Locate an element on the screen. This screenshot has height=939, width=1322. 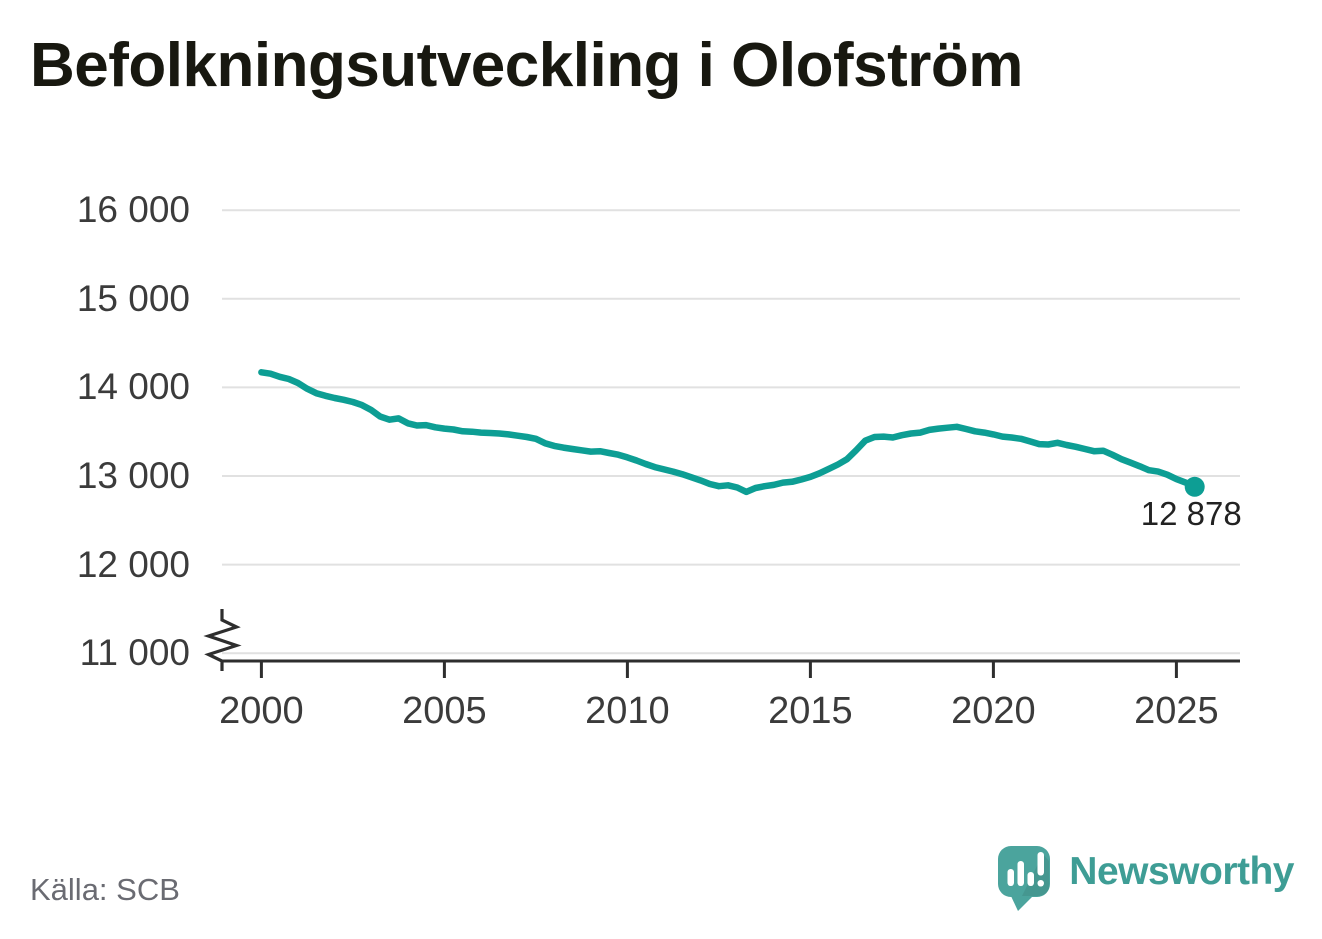
y-axis-label: 15 000 is located at coordinates (133, 298).